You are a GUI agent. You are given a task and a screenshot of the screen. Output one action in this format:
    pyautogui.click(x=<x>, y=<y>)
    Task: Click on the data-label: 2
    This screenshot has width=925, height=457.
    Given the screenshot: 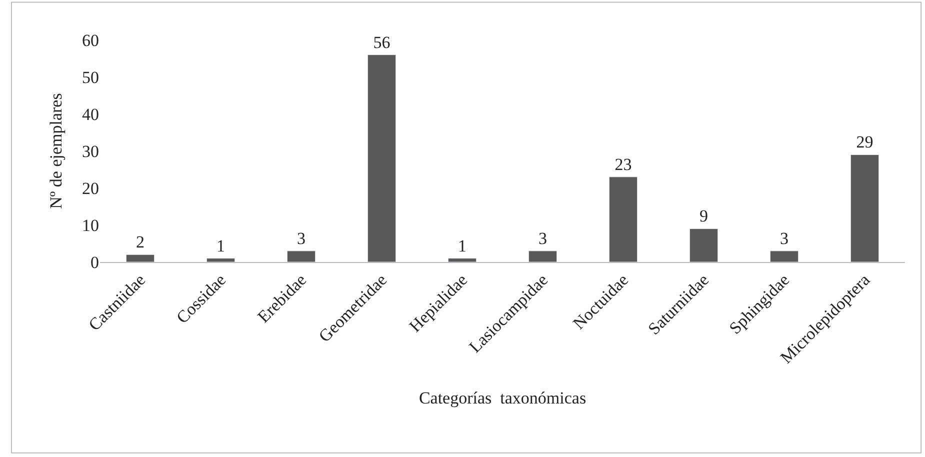 What is the action you would take?
    pyautogui.click(x=140, y=242)
    